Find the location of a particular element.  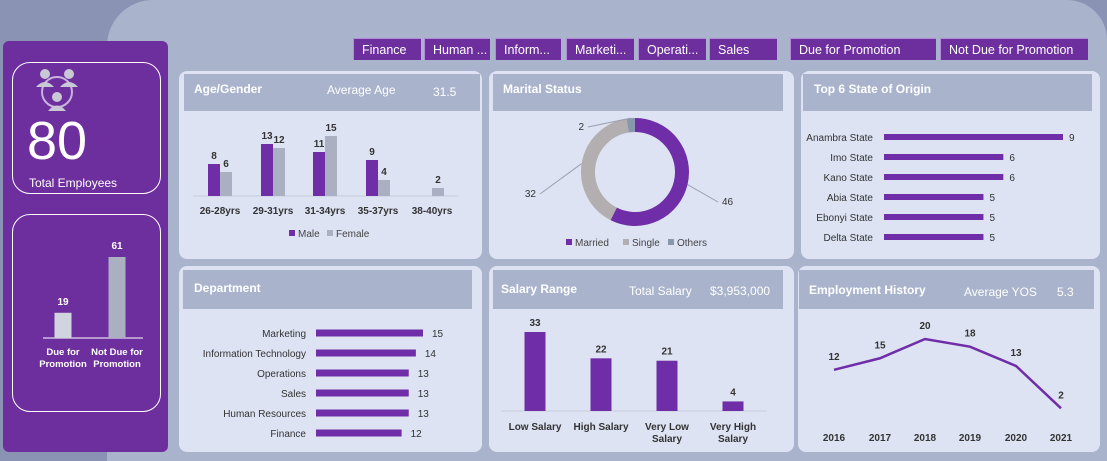

salary-value-label: 22 is located at coordinates (601, 349).